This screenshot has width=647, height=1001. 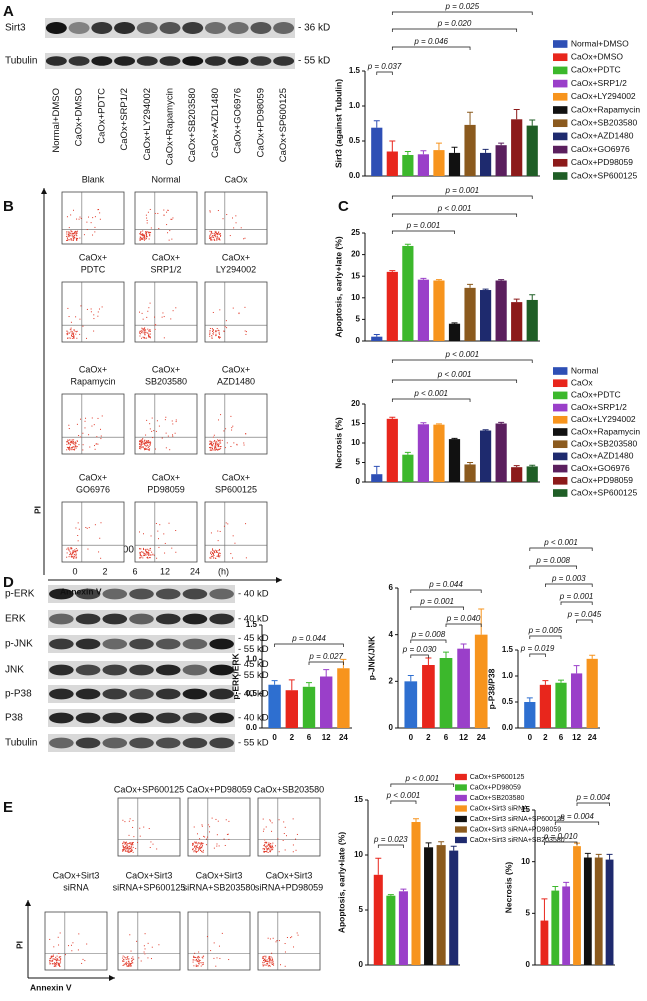 What do you see at coordinates (93, 312) in the screenshot?
I see `flow-plot` at bounding box center [93, 312].